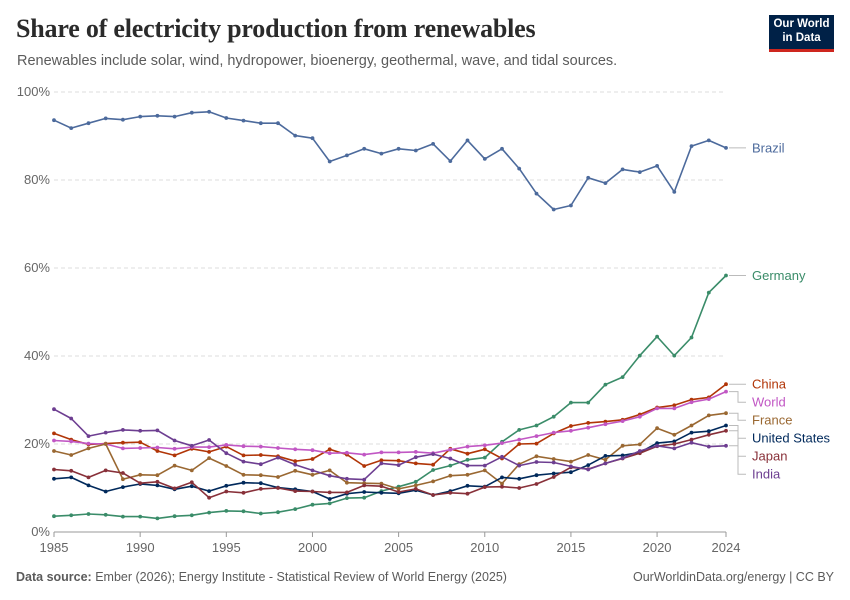  Describe the element at coordinates (801, 24) in the screenshot. I see `logo-line-1: Our World` at that location.